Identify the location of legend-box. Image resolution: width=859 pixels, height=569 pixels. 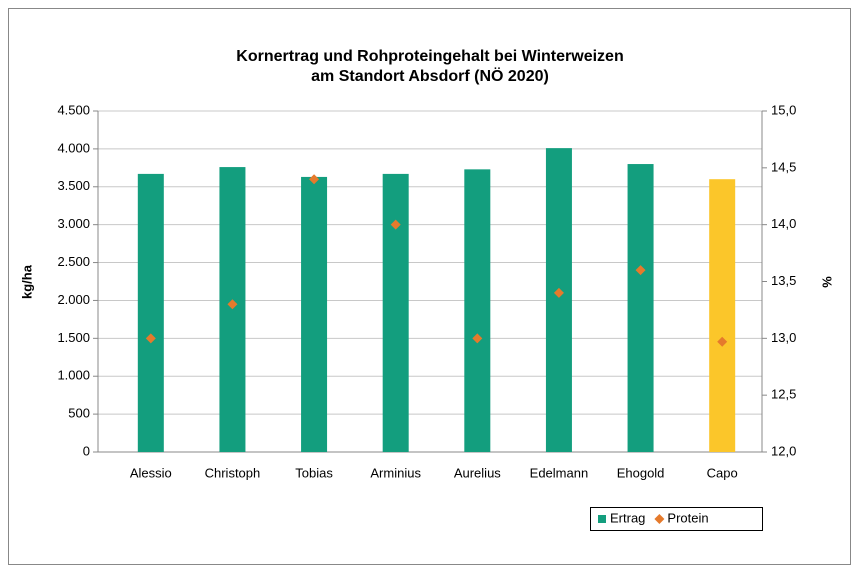
(676, 519).